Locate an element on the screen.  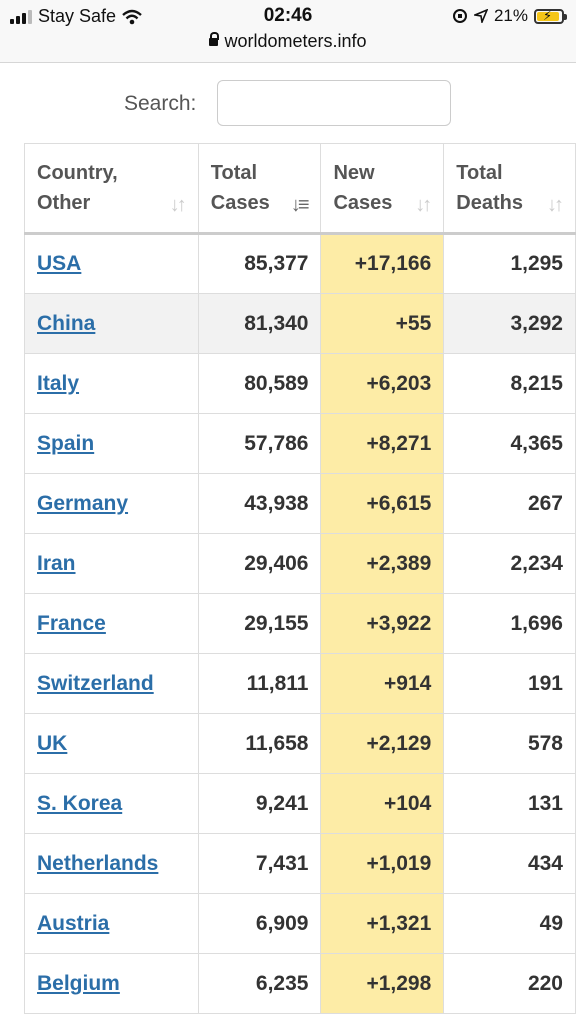
battery-icon: ⚡ is located at coordinates (550, 16).